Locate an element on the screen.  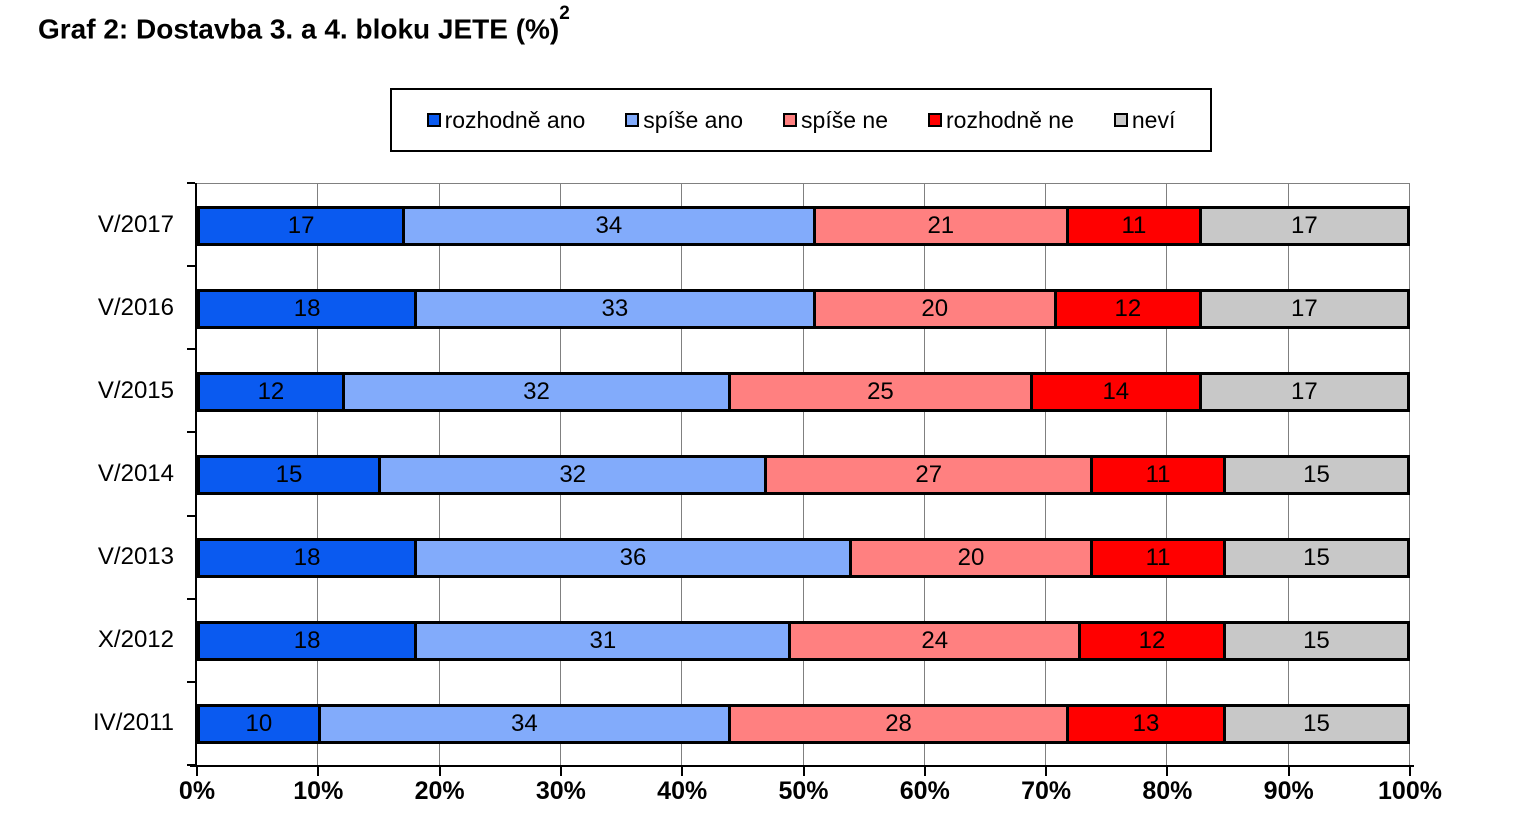
bar-value-label: 25 is located at coordinates (880, 391).